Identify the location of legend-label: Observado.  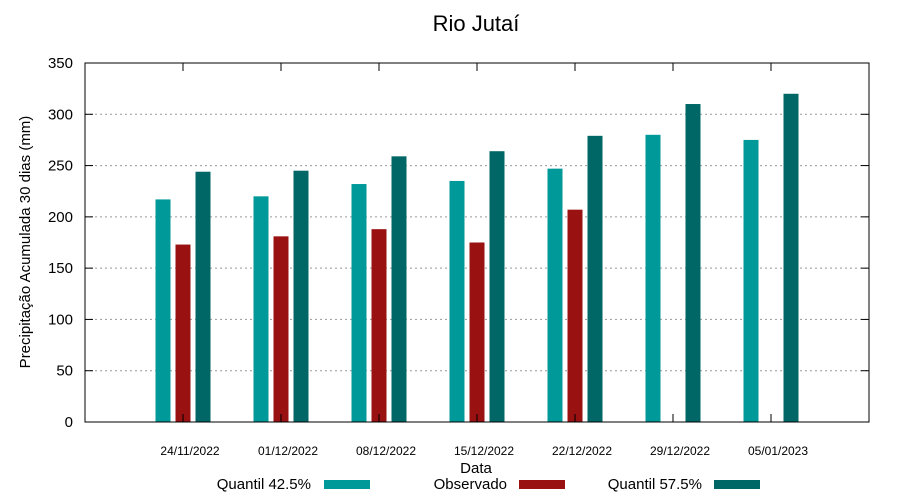
(470, 484).